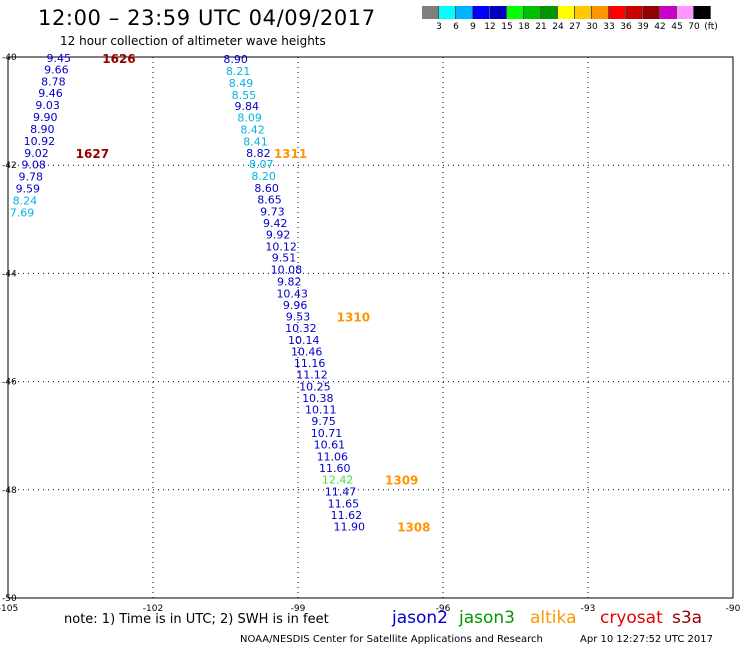  Describe the element at coordinates (711, 27) in the screenshot. I see `scale-label: (ft)` at that location.